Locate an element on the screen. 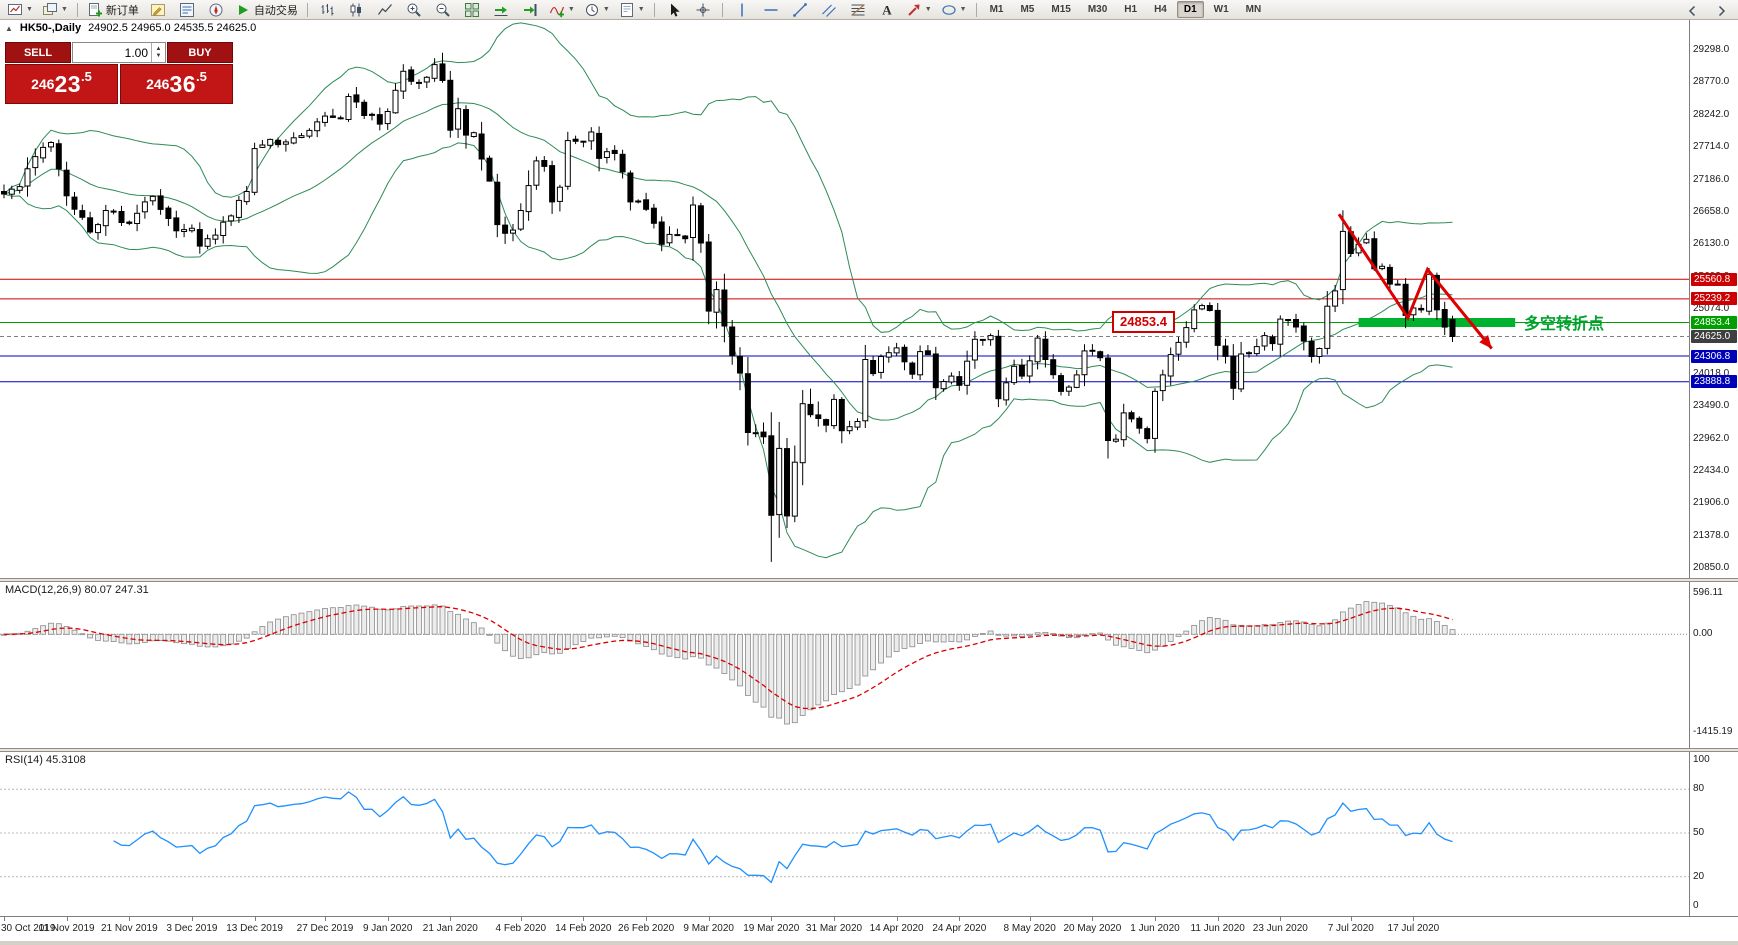 The image size is (1738, 945). timeframe-m30-button: M30 is located at coordinates (1097, 9).